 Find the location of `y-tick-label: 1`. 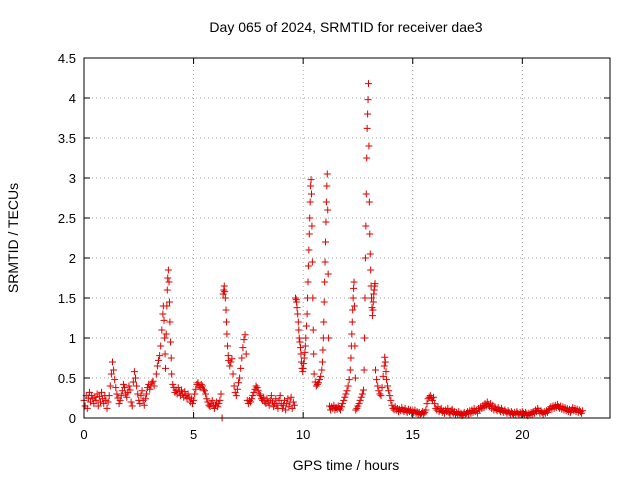

y-tick-label: 1 is located at coordinates (72, 338).